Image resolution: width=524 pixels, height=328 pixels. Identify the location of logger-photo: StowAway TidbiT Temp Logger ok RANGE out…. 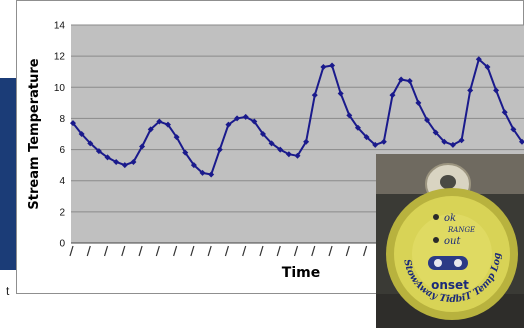
(450, 241).